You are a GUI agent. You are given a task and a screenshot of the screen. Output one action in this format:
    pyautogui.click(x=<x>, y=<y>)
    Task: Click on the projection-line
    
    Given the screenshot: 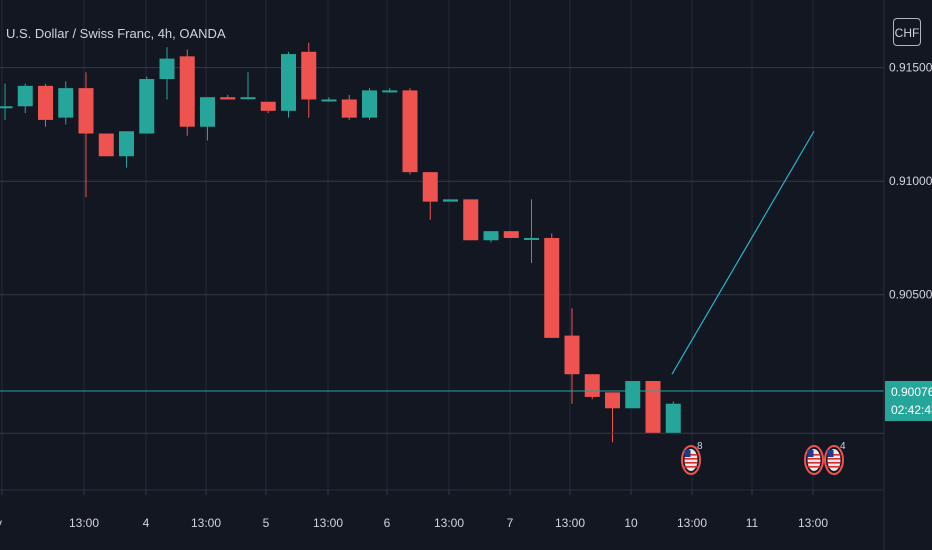 What is the action you would take?
    pyautogui.click(x=743, y=252)
    